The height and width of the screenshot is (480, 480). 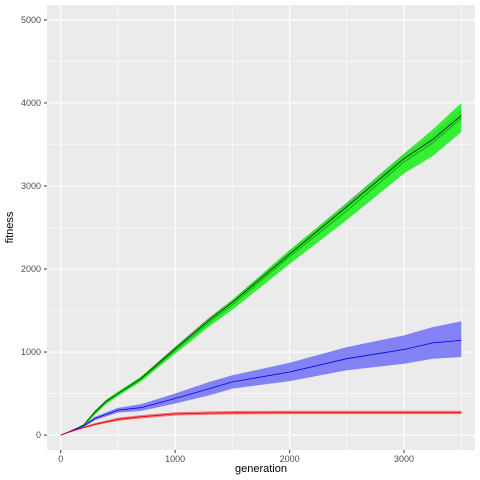 I want to click on x-tick-label: 3000, so click(x=404, y=459).